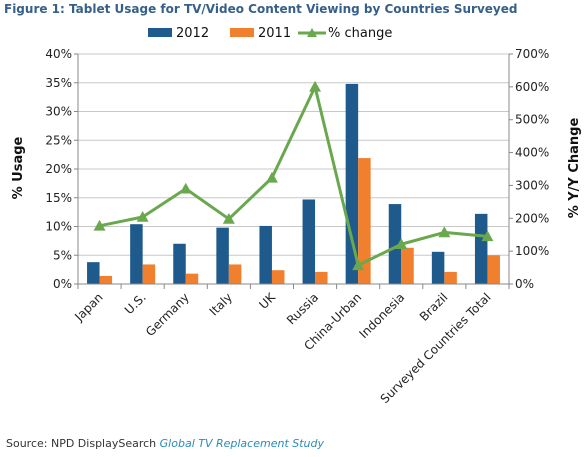 Image resolution: width=587 pixels, height=457 pixels. I want to click on y2-tick-label: 0%, so click(524, 284).